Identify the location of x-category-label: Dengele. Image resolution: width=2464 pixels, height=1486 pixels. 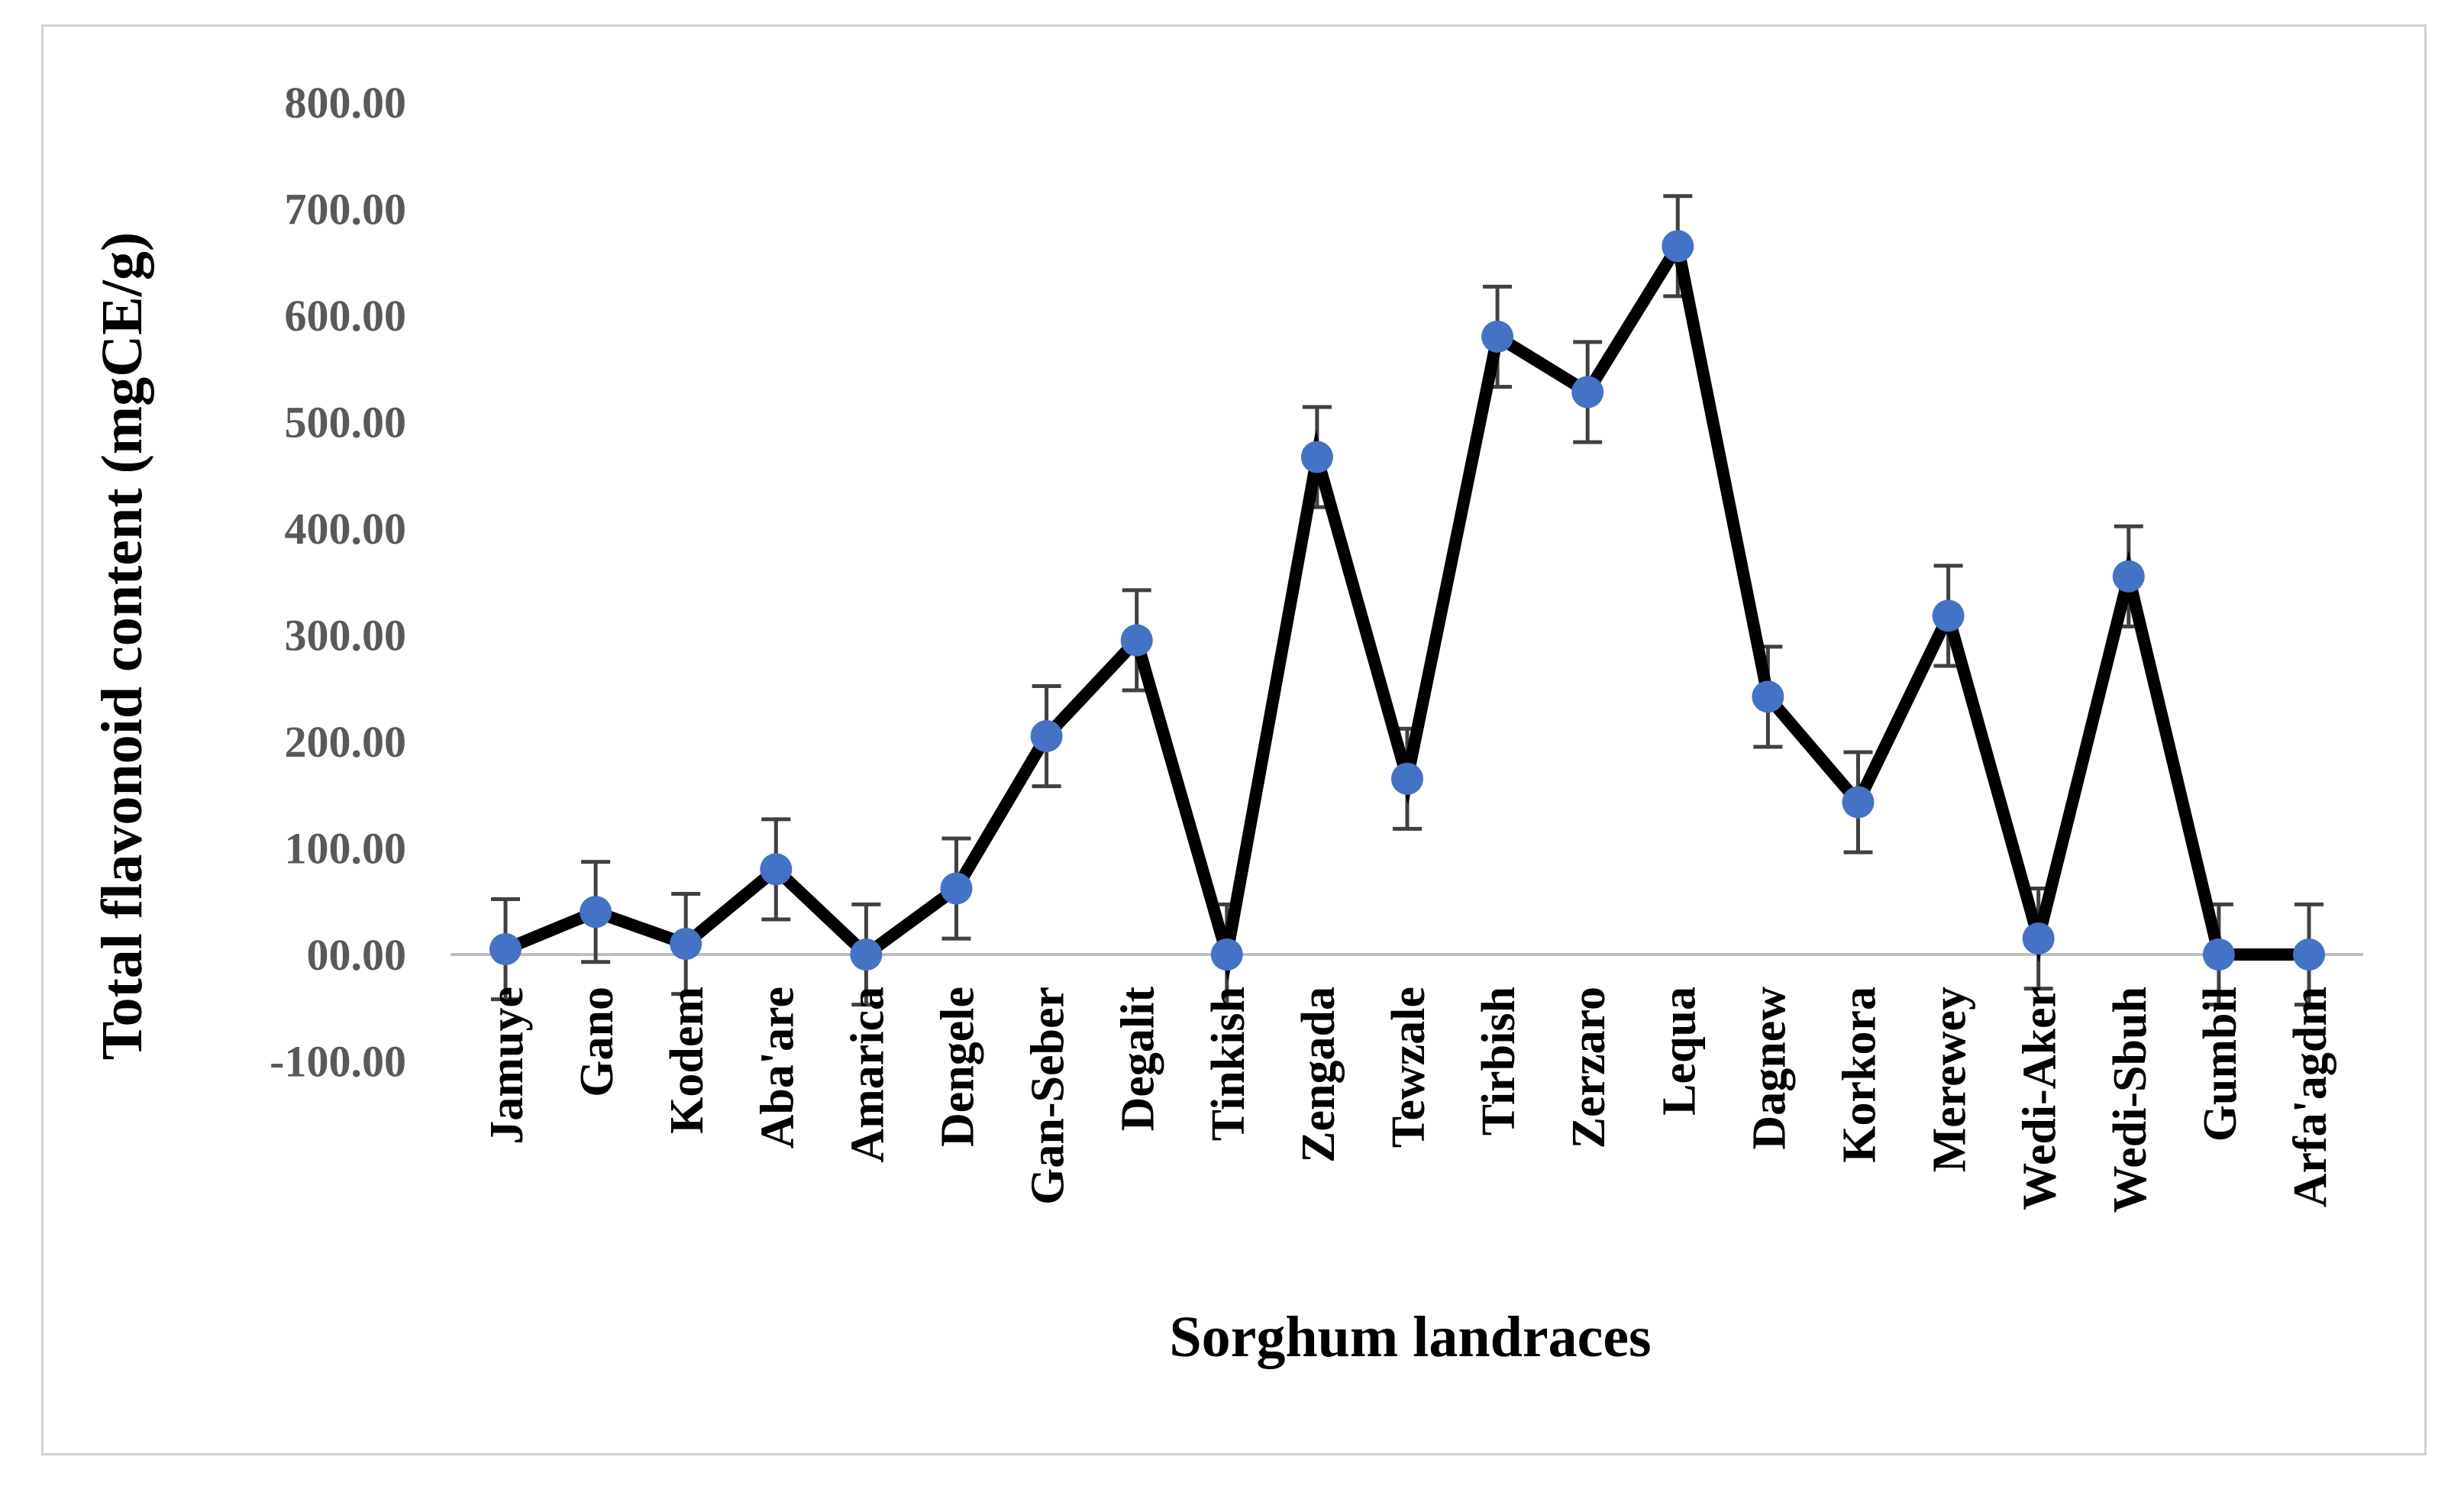
(958, 1067).